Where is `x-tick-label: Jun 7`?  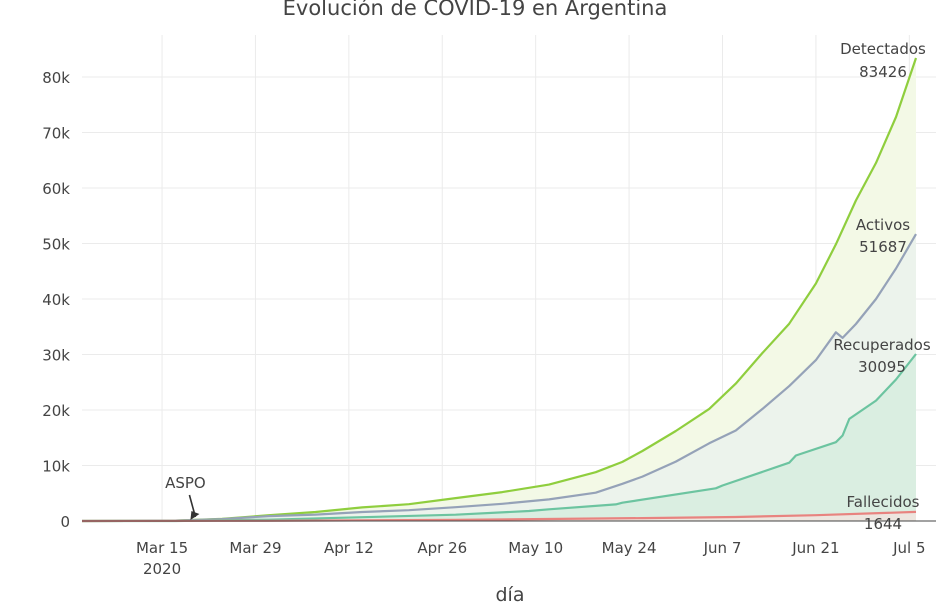 x-tick-label: Jun 7 is located at coordinates (722, 548).